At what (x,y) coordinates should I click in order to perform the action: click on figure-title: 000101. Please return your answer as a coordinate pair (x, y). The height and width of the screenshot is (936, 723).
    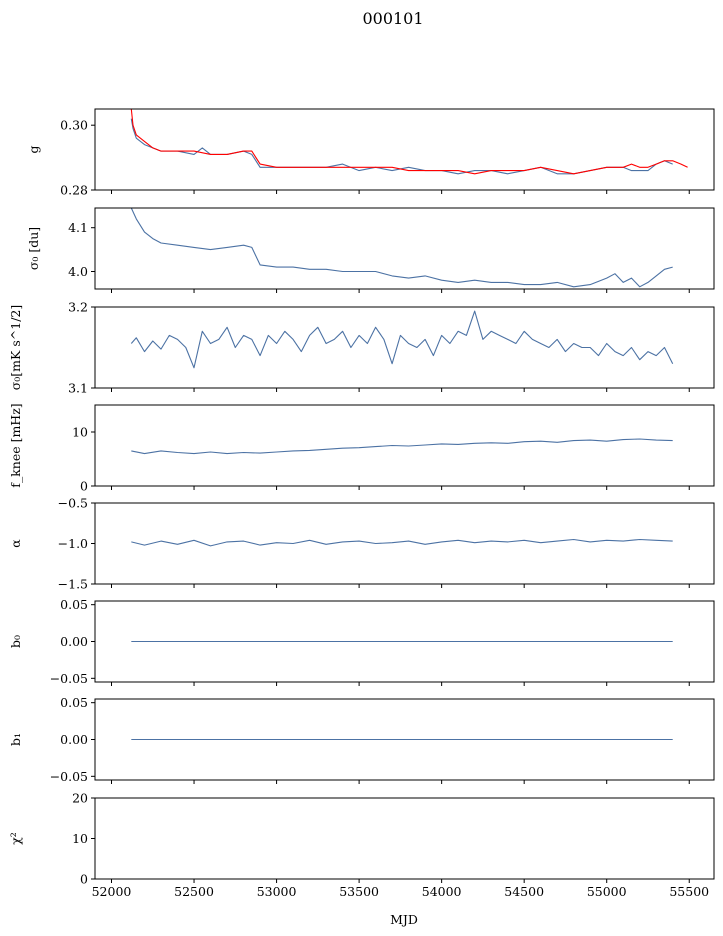
    Looking at the image, I should click on (392, 18).